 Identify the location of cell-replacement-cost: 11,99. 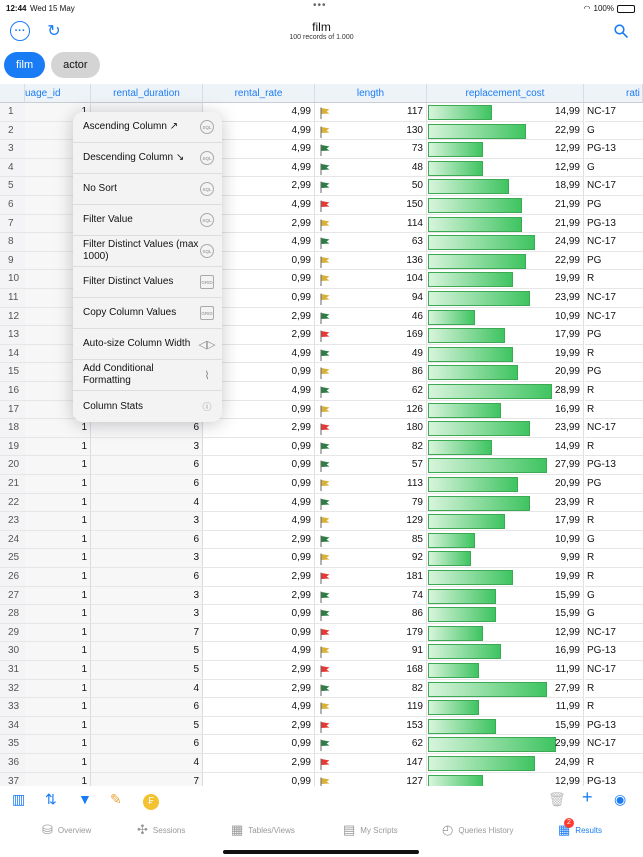
(505, 707).